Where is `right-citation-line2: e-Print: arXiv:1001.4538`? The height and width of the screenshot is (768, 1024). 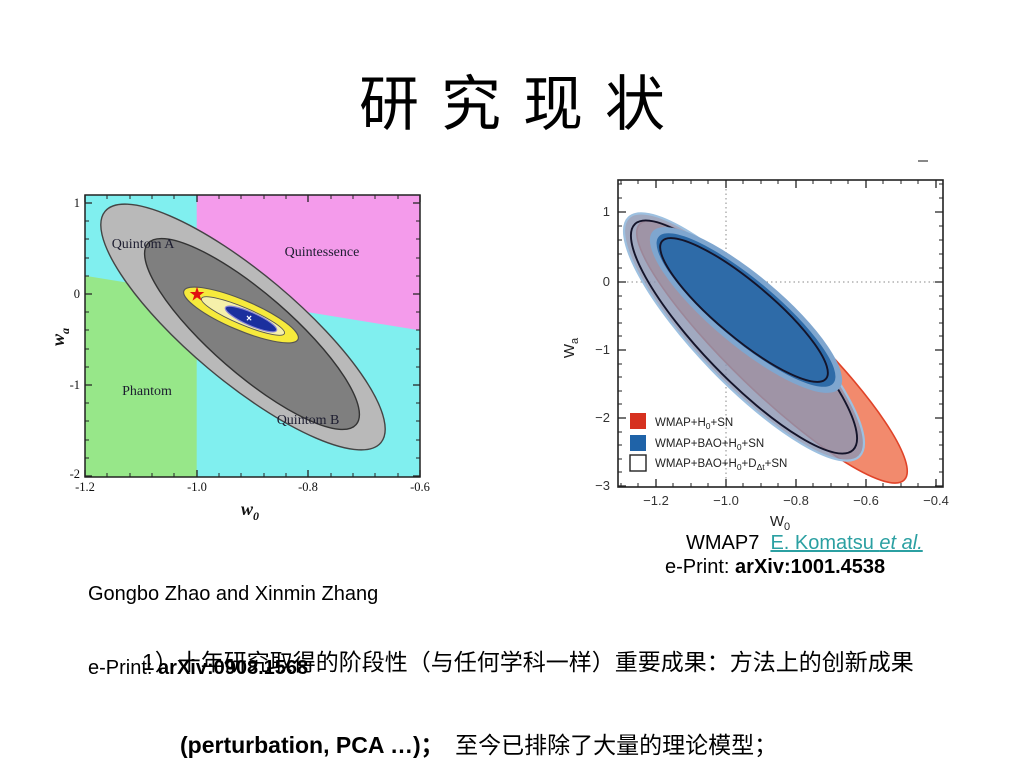 right-citation-line2: e-Print: arXiv:1001.4538 is located at coordinates (775, 567).